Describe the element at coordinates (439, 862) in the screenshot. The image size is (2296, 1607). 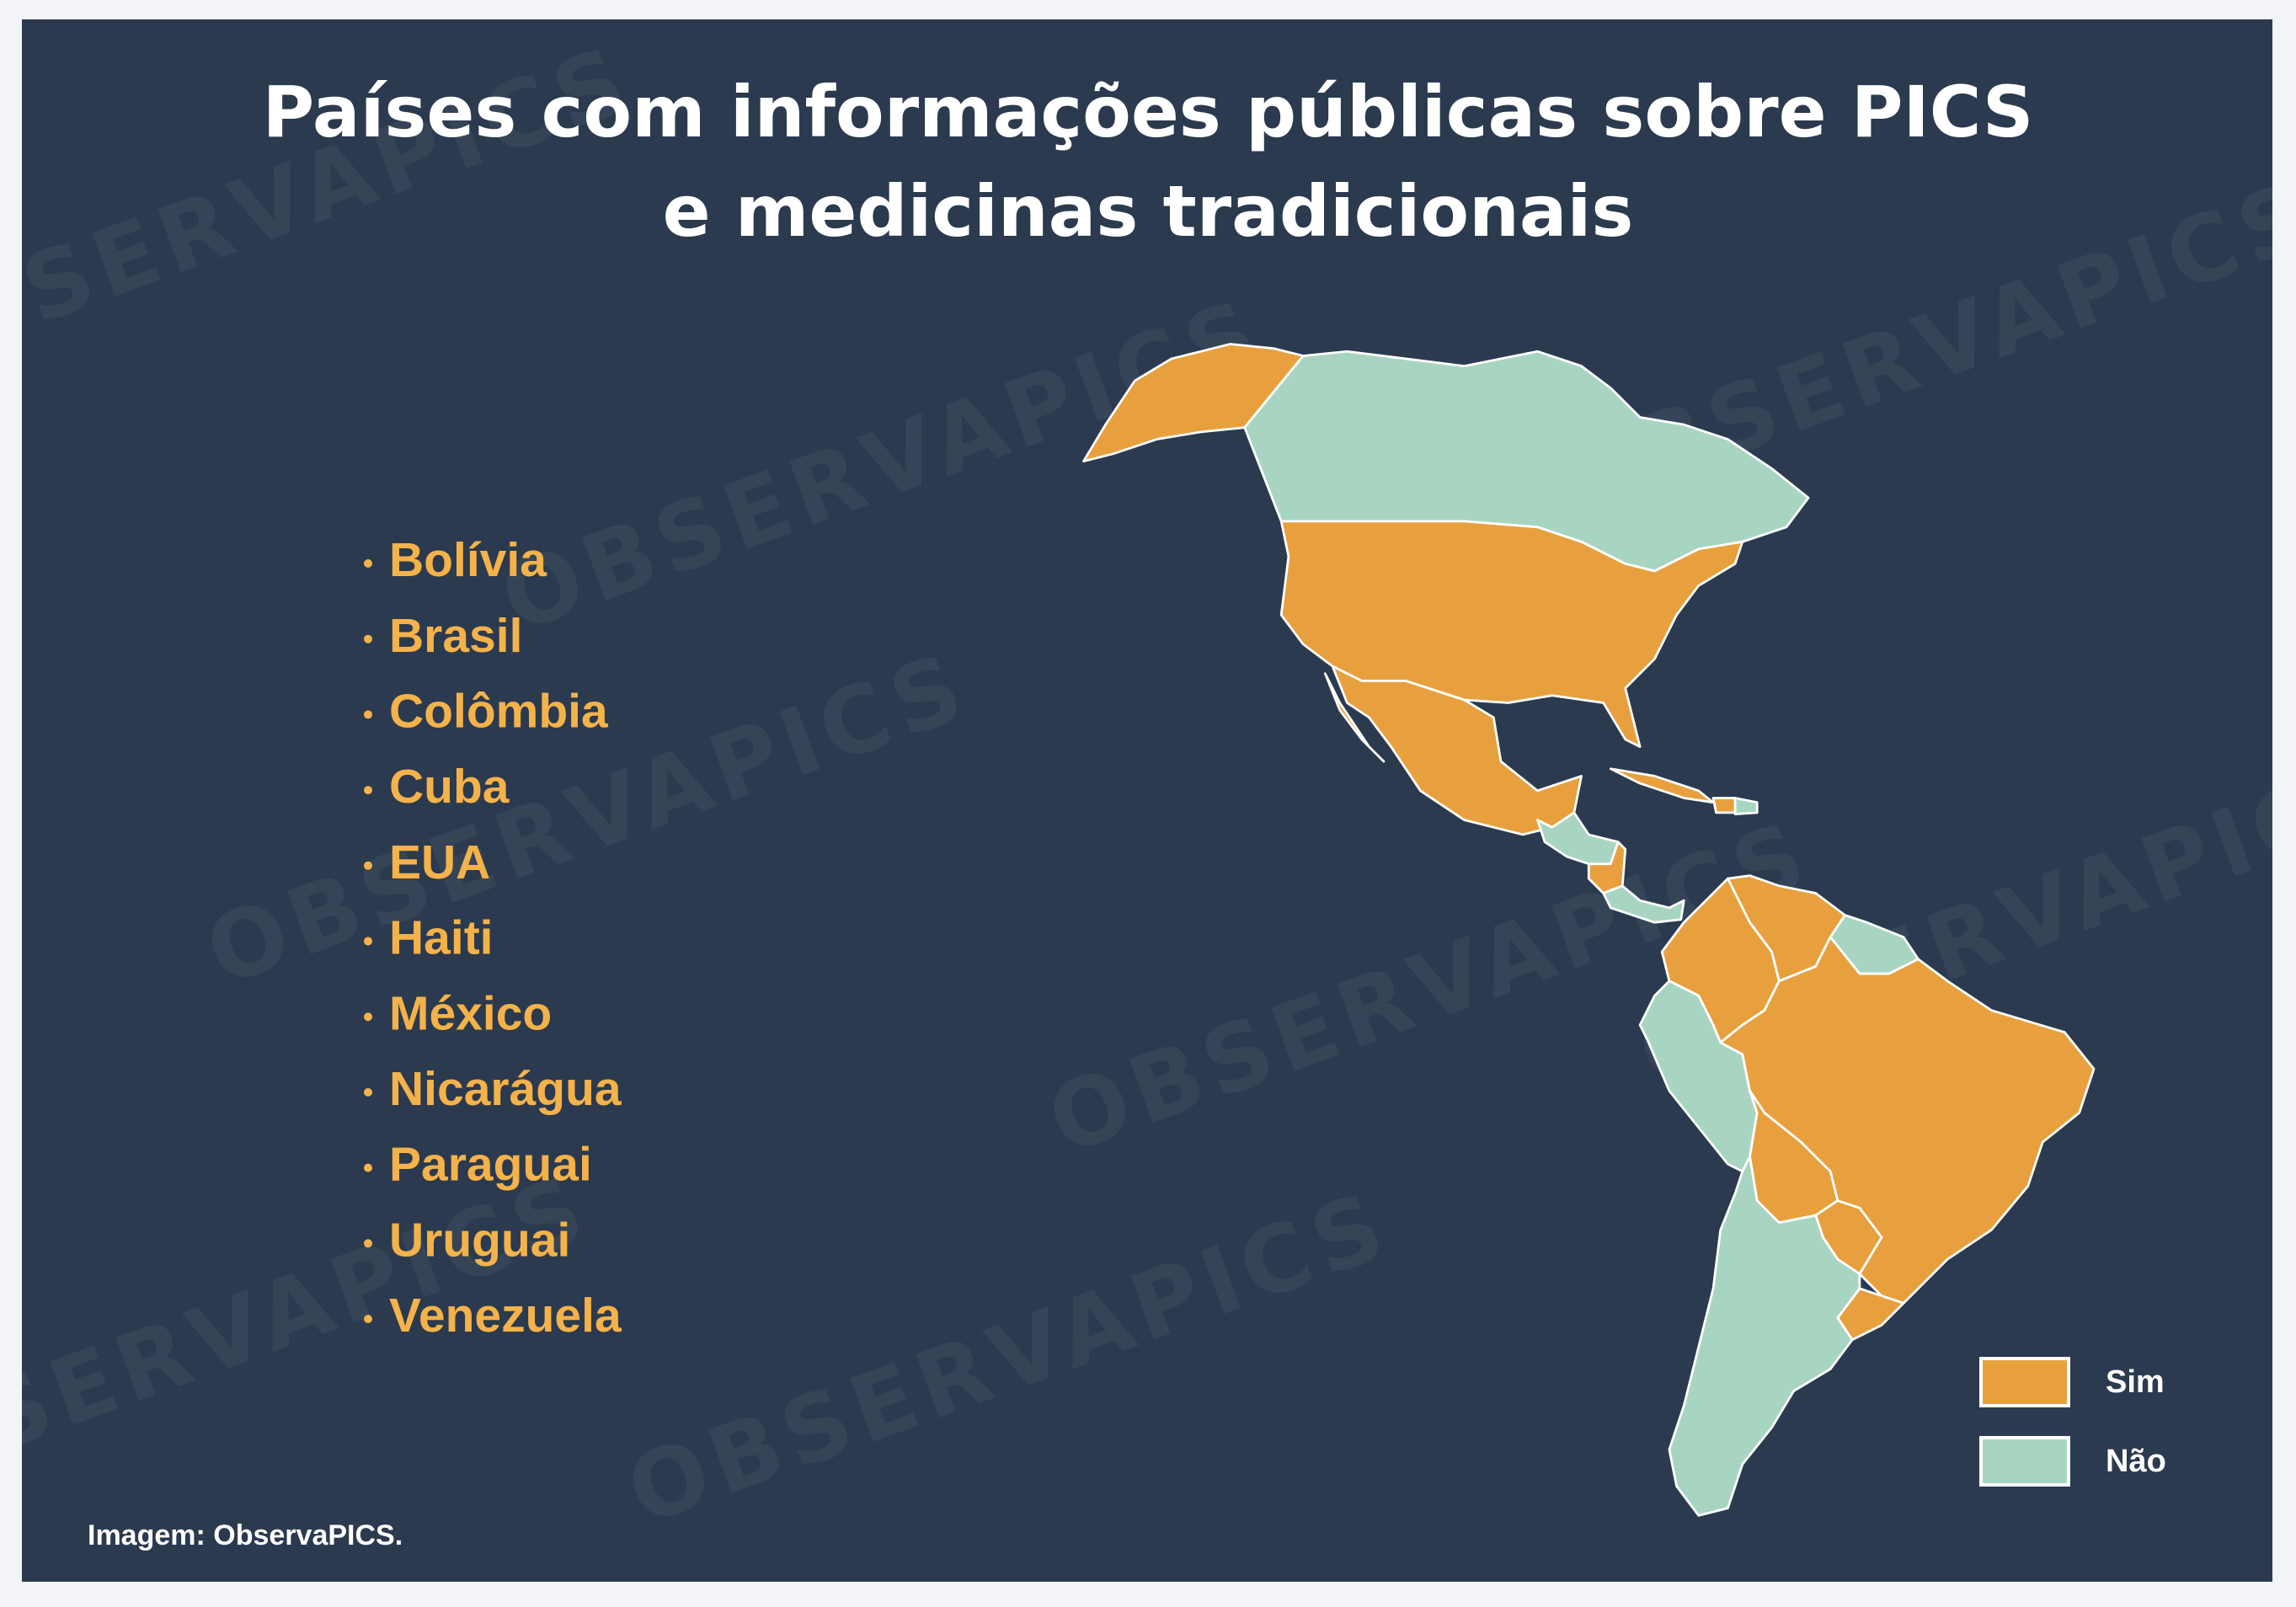
I see `country-item: EUA` at that location.